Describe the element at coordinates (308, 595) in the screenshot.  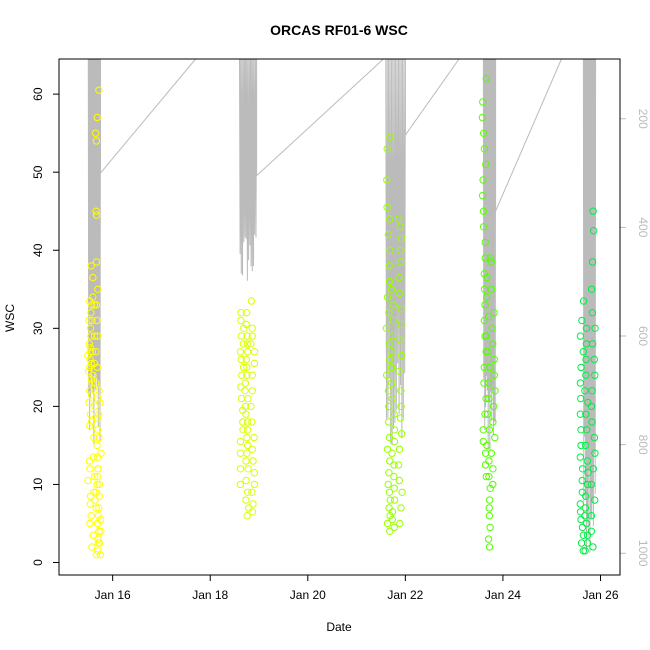
I see `x-tick-label: Jan 20` at that location.